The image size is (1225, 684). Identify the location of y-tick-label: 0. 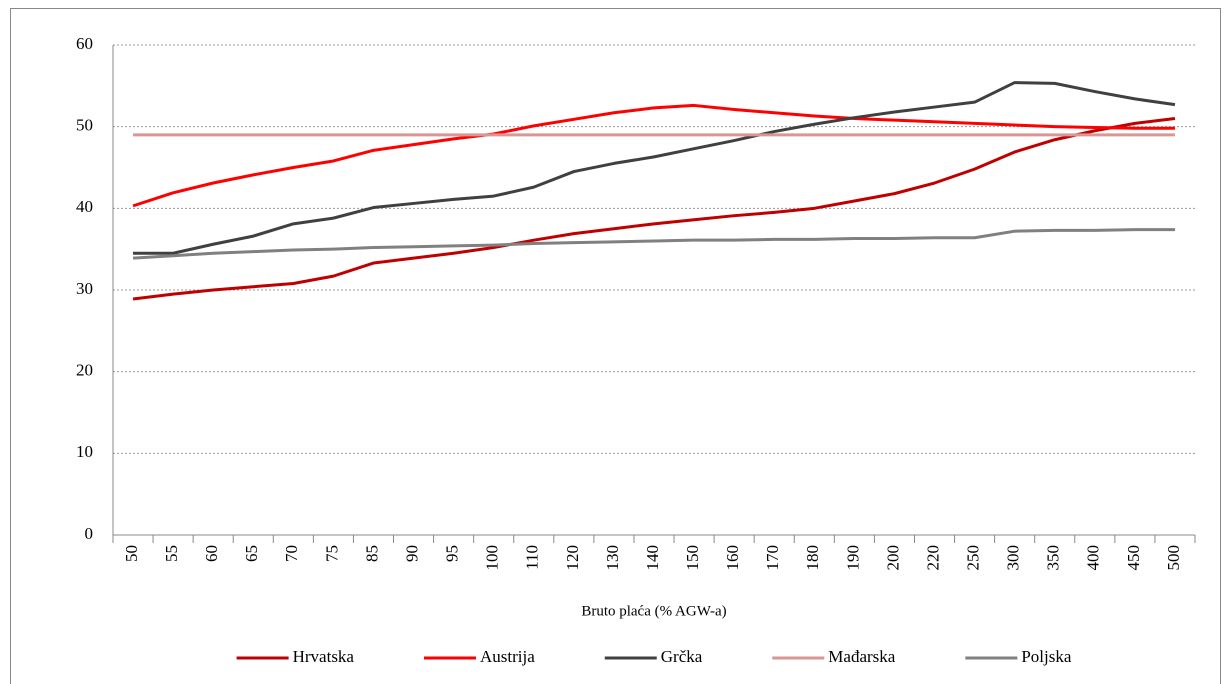
(89, 533).